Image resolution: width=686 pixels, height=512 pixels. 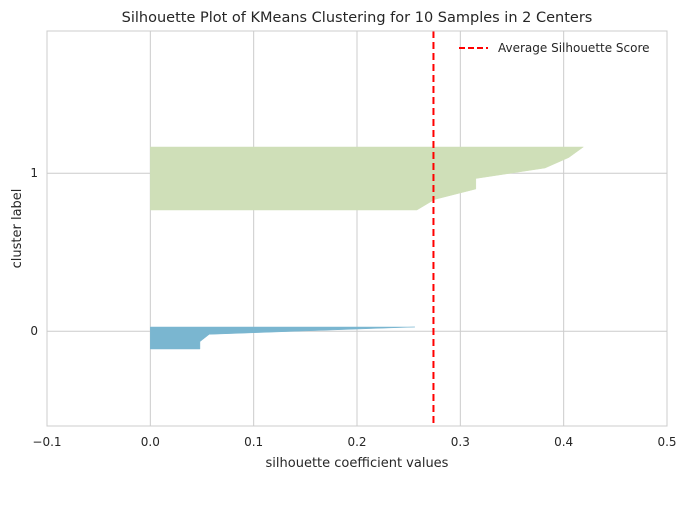 I want to click on x-tick-label: 0.2, so click(x=356, y=442).